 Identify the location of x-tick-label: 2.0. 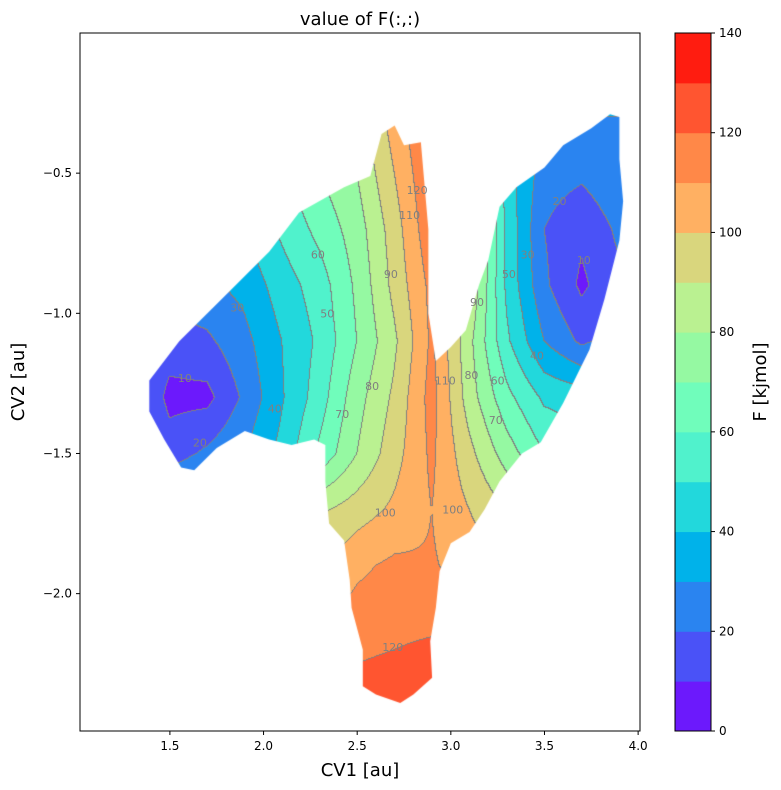
(263, 746).